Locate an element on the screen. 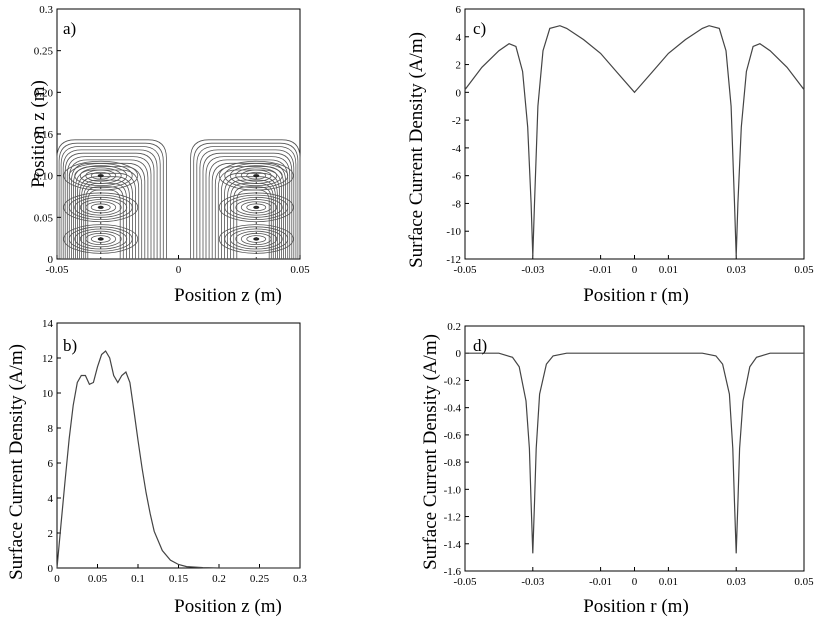 This screenshot has width=821, height=630. x-tick-label: 0.03 is located at coordinates (737, 270).